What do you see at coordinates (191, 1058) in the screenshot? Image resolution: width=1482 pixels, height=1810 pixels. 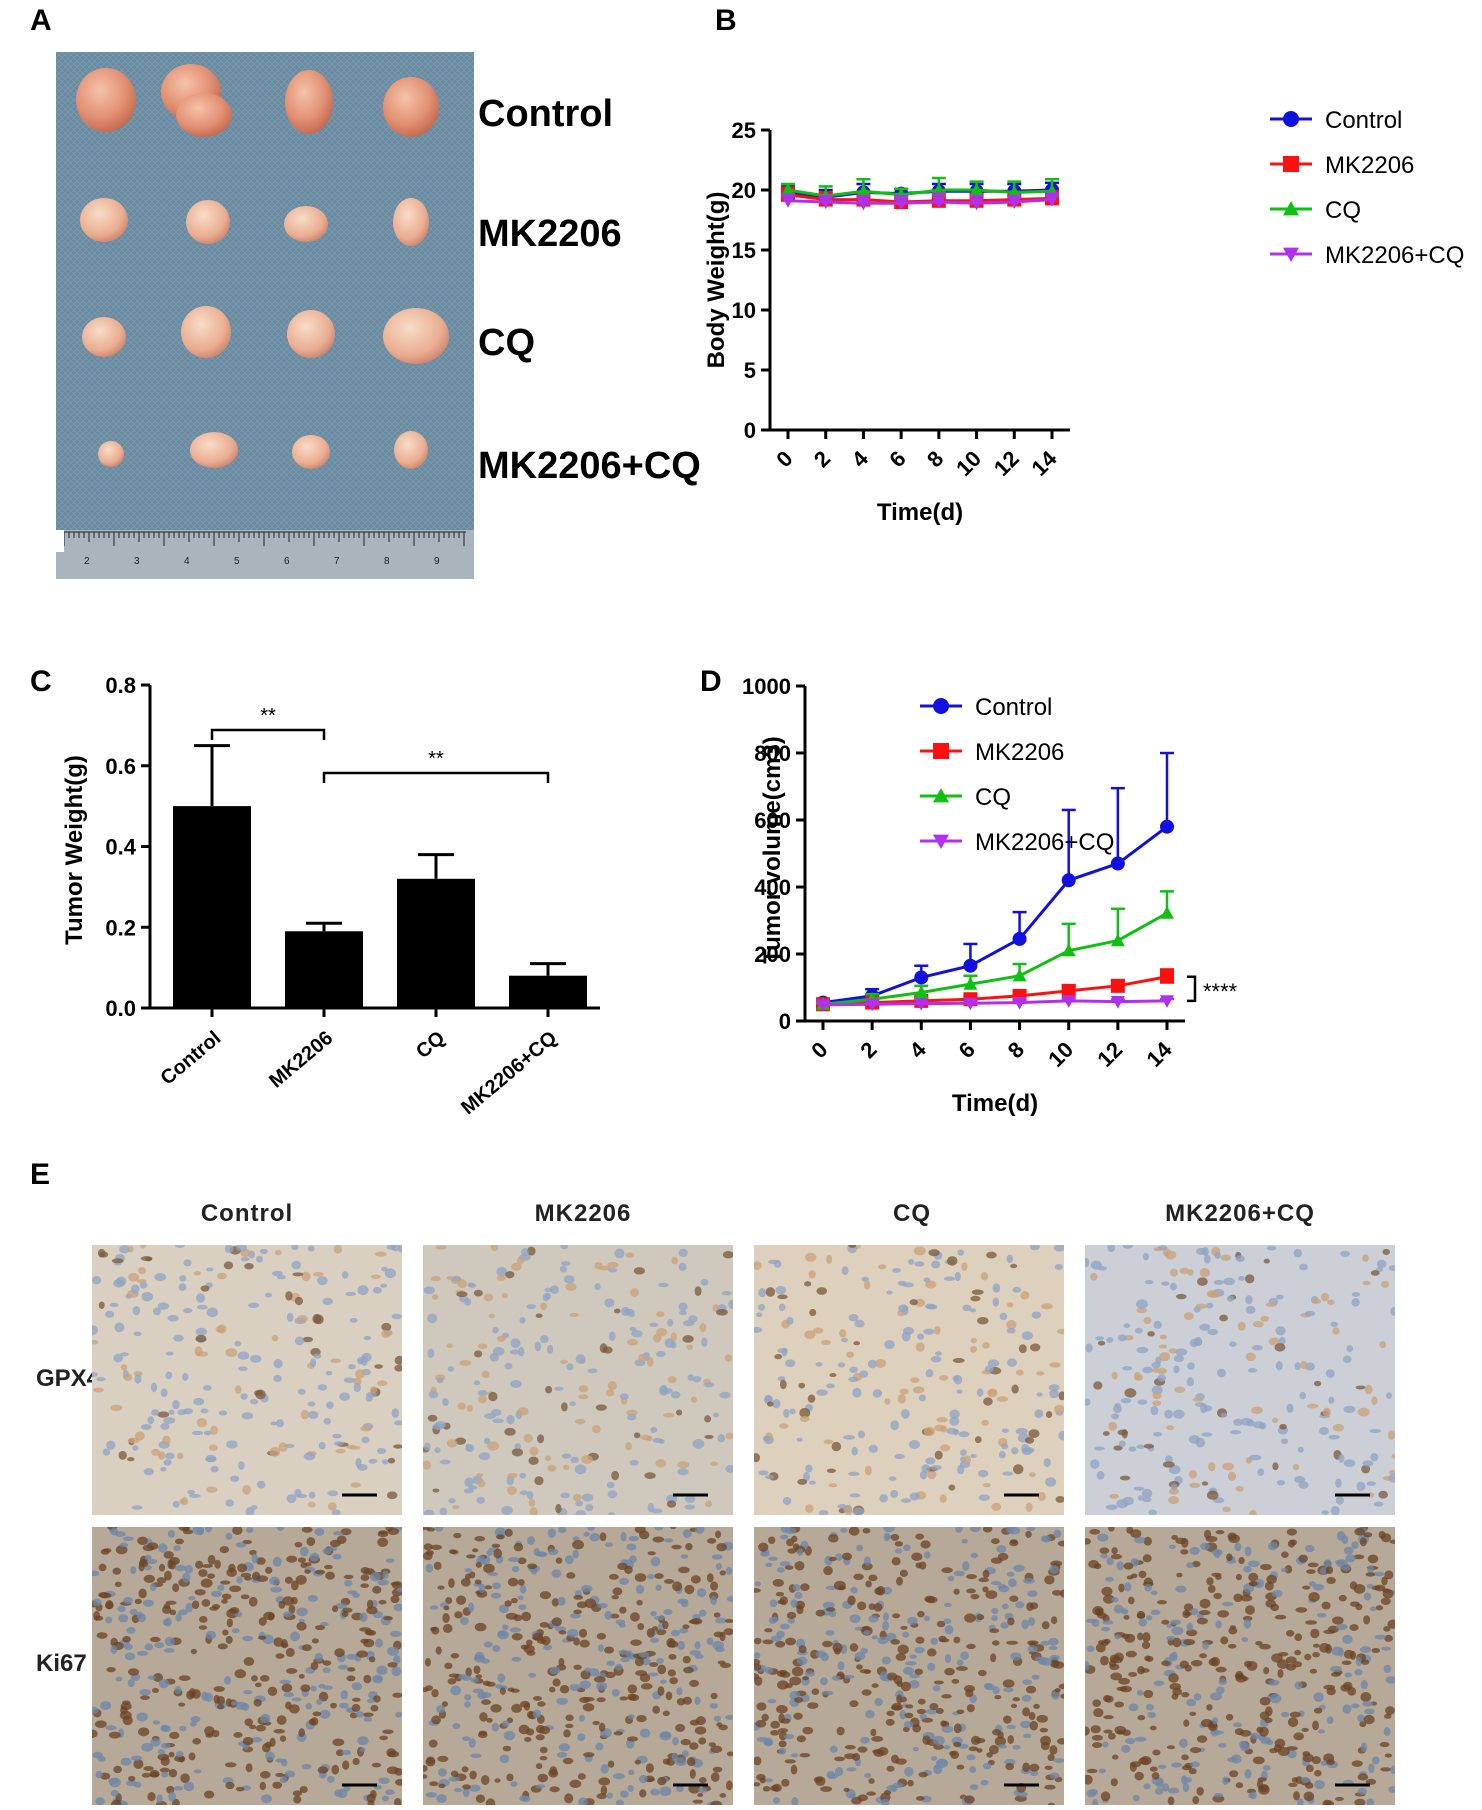 I see `x-tick-label: Control` at bounding box center [191, 1058].